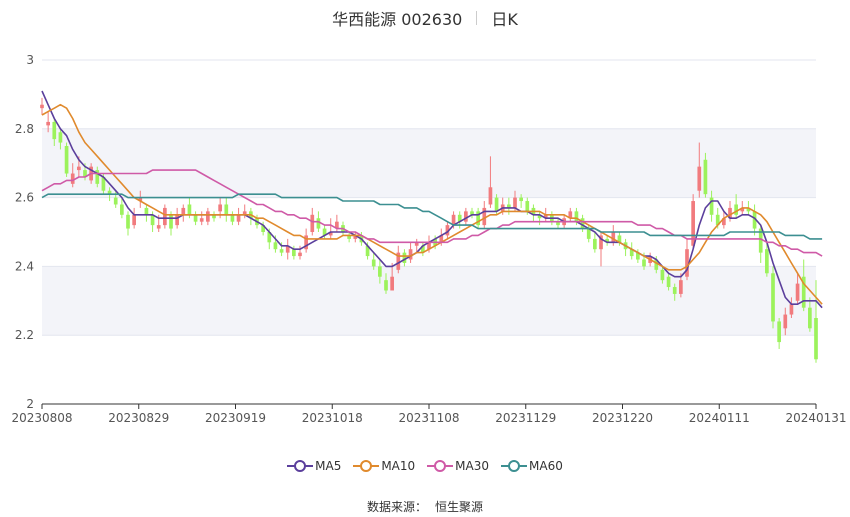 This screenshot has height=517, width=850. Describe the element at coordinates (815, 418) in the screenshot. I see `x-tick-label: 20240131` at that location.